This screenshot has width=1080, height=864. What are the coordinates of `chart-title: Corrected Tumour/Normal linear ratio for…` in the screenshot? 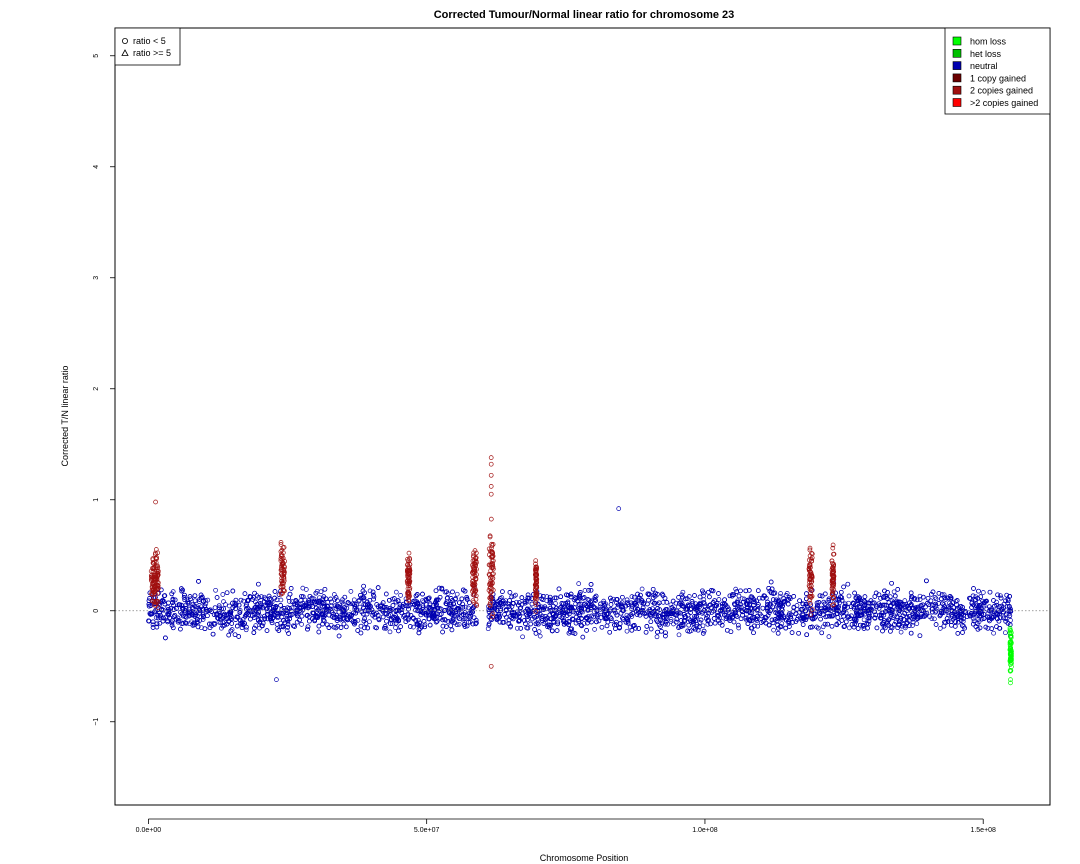 It's located at (584, 15).